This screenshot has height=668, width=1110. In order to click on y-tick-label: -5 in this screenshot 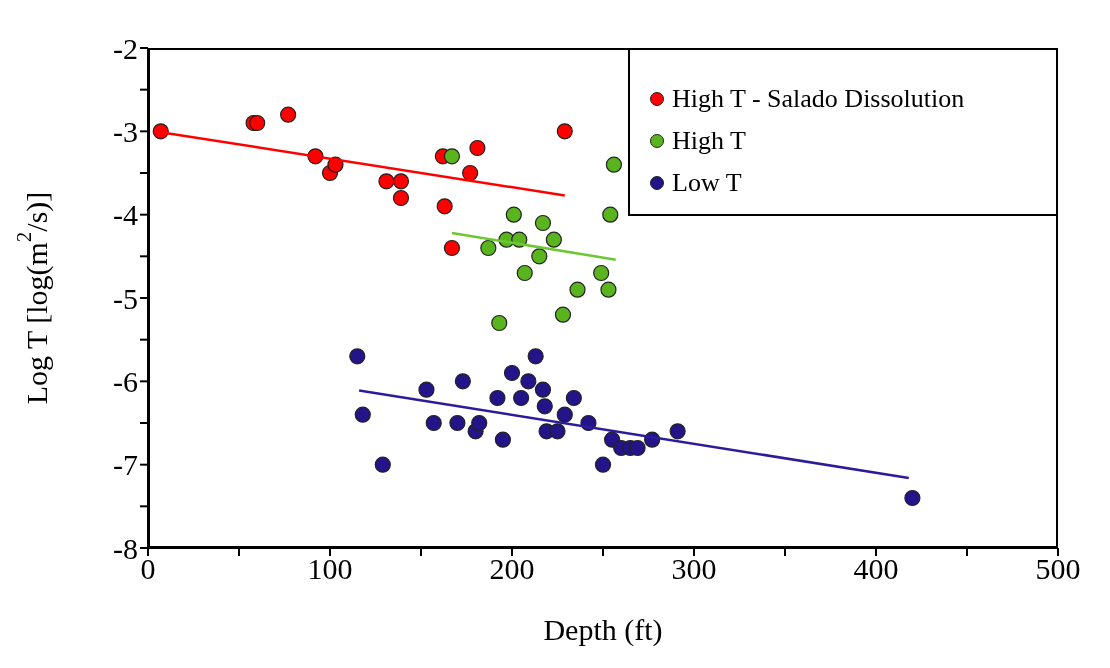, I will do `click(125, 298)`.